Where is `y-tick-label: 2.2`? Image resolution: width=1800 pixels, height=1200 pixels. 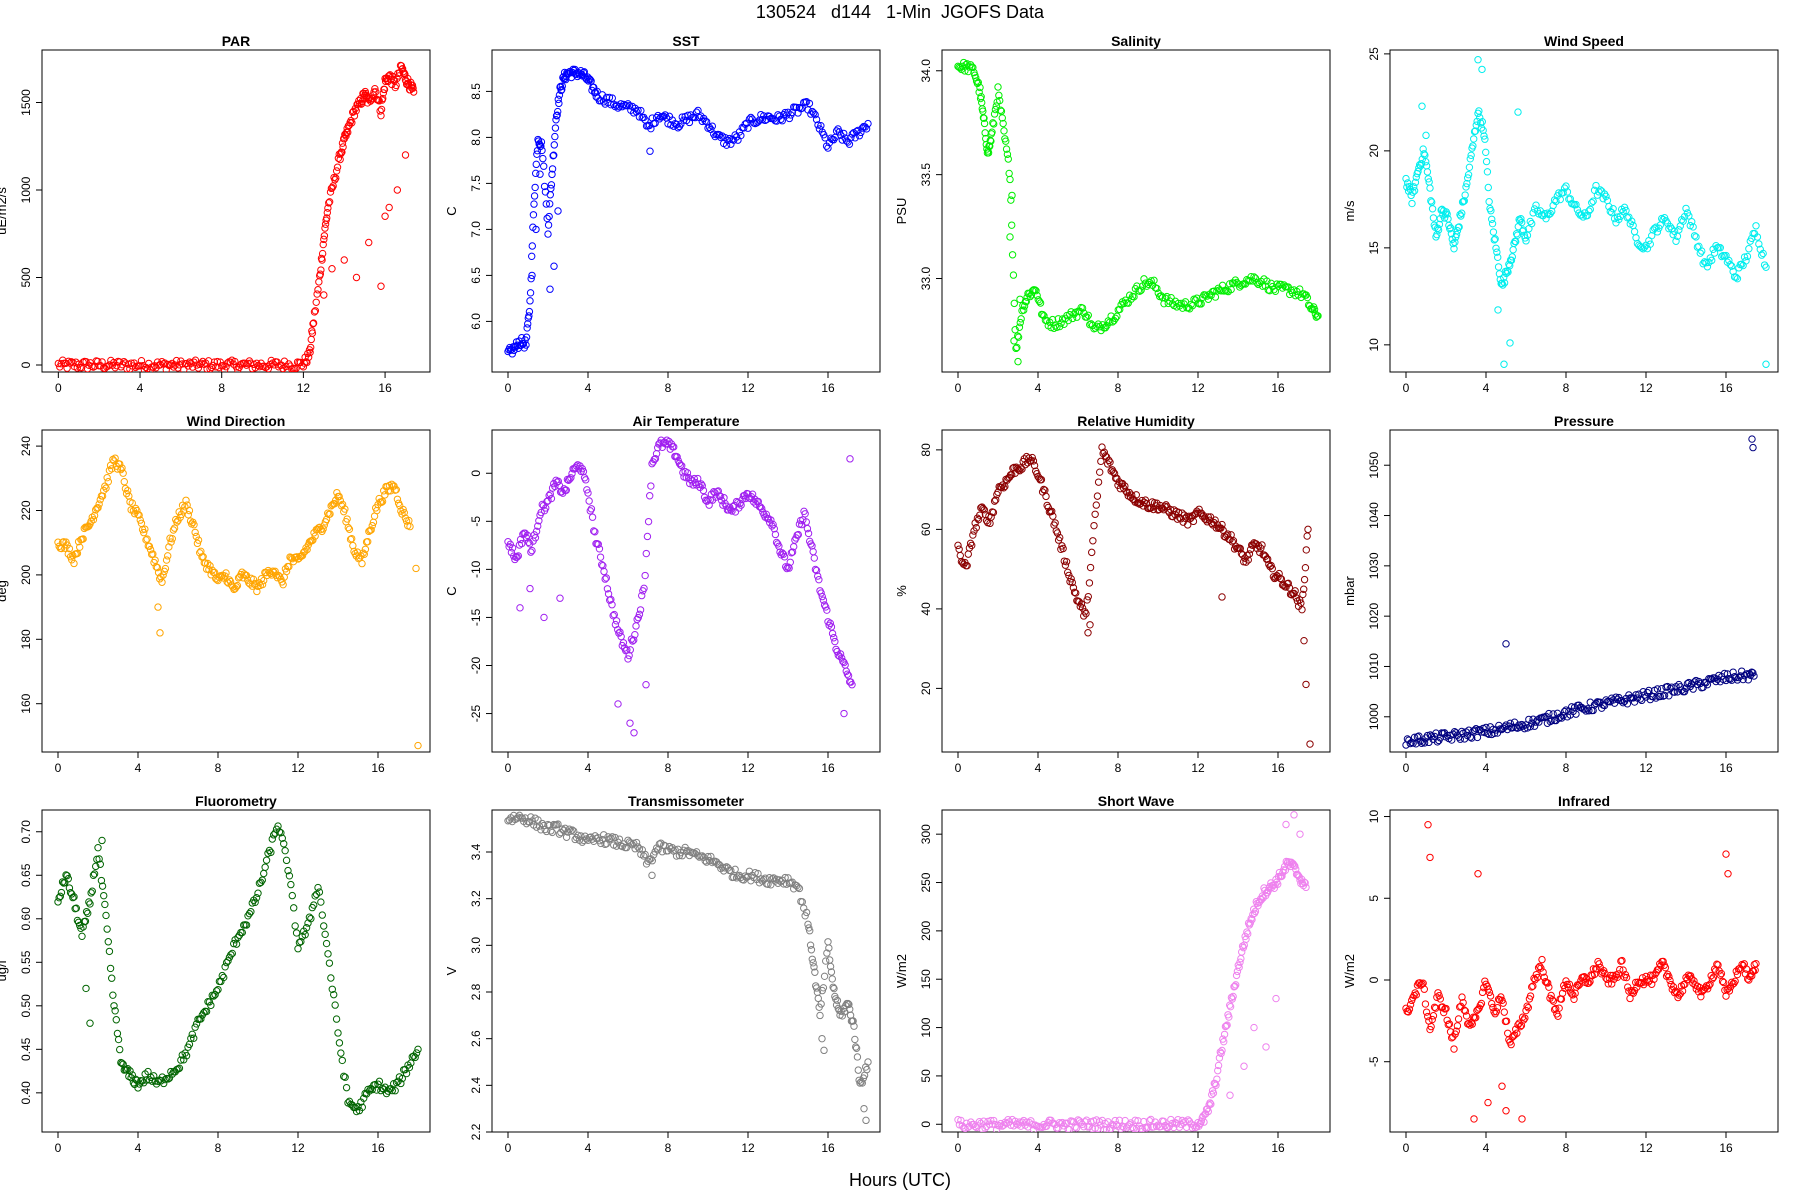 y-tick-label: 2.2 is located at coordinates (476, 1131).